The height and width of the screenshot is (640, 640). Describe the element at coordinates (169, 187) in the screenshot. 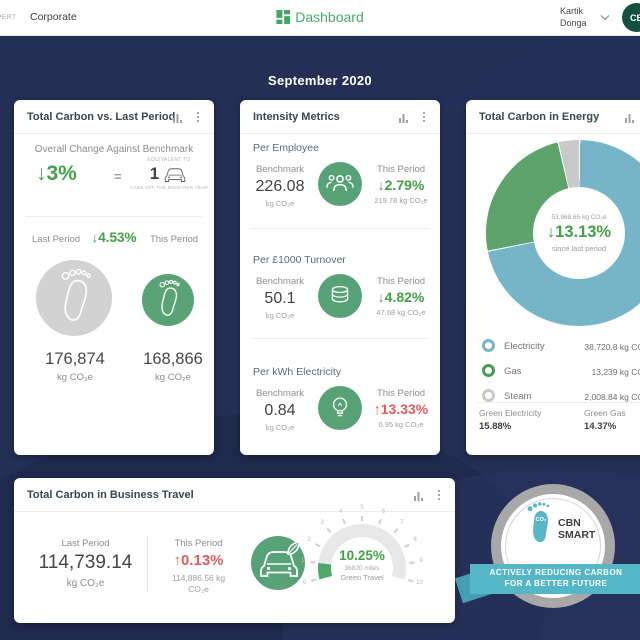

I see `equivalent-caption: CARS OFF THE ROAD PER YEAR` at that location.